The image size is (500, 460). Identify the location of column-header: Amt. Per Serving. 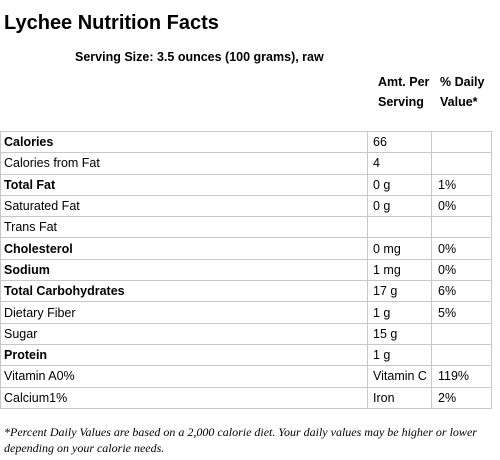
(404, 92).